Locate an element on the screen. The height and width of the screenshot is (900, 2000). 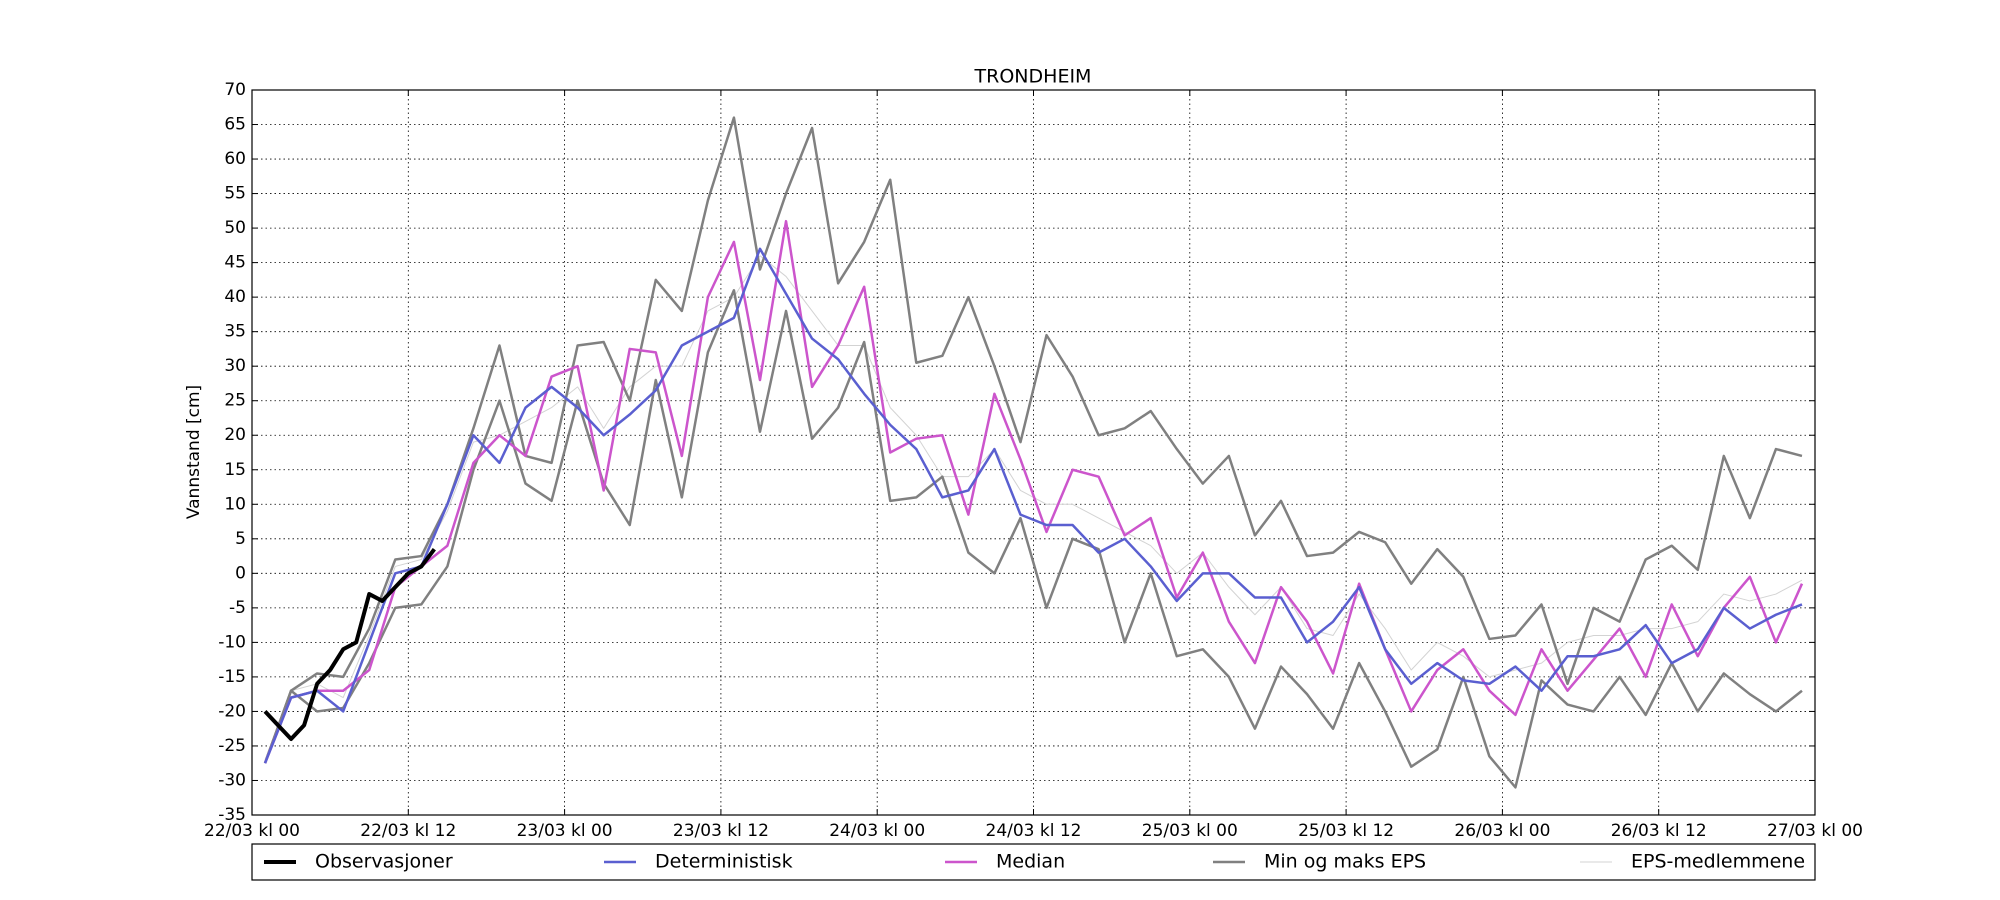
y-tick-label: -10 is located at coordinates (232, 642).